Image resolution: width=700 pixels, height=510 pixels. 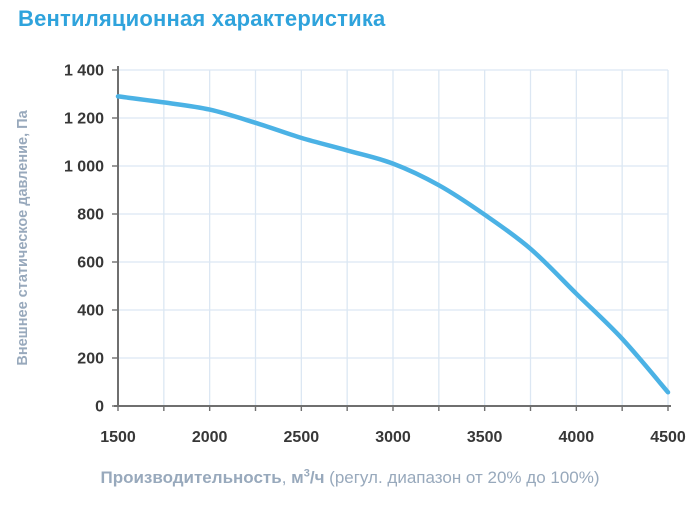 I want to click on chart-title: Вентиляционная характеристика, so click(x=202, y=18).